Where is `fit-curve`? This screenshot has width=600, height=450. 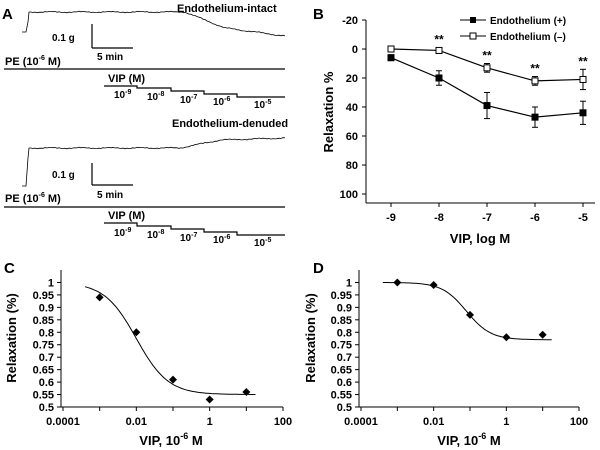
fit-curve is located at coordinates (170, 340).